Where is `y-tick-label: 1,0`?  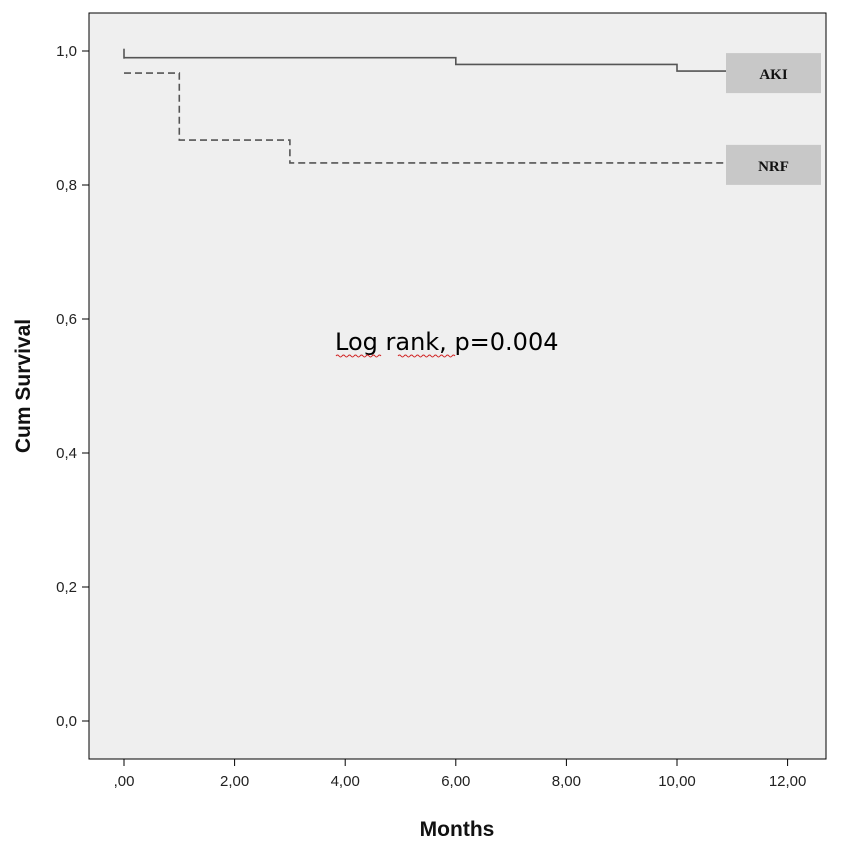 y-tick-label: 1,0 is located at coordinates (66, 51).